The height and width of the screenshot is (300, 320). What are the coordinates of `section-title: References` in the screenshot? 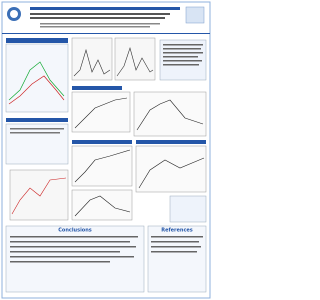 It's located at (177, 231).